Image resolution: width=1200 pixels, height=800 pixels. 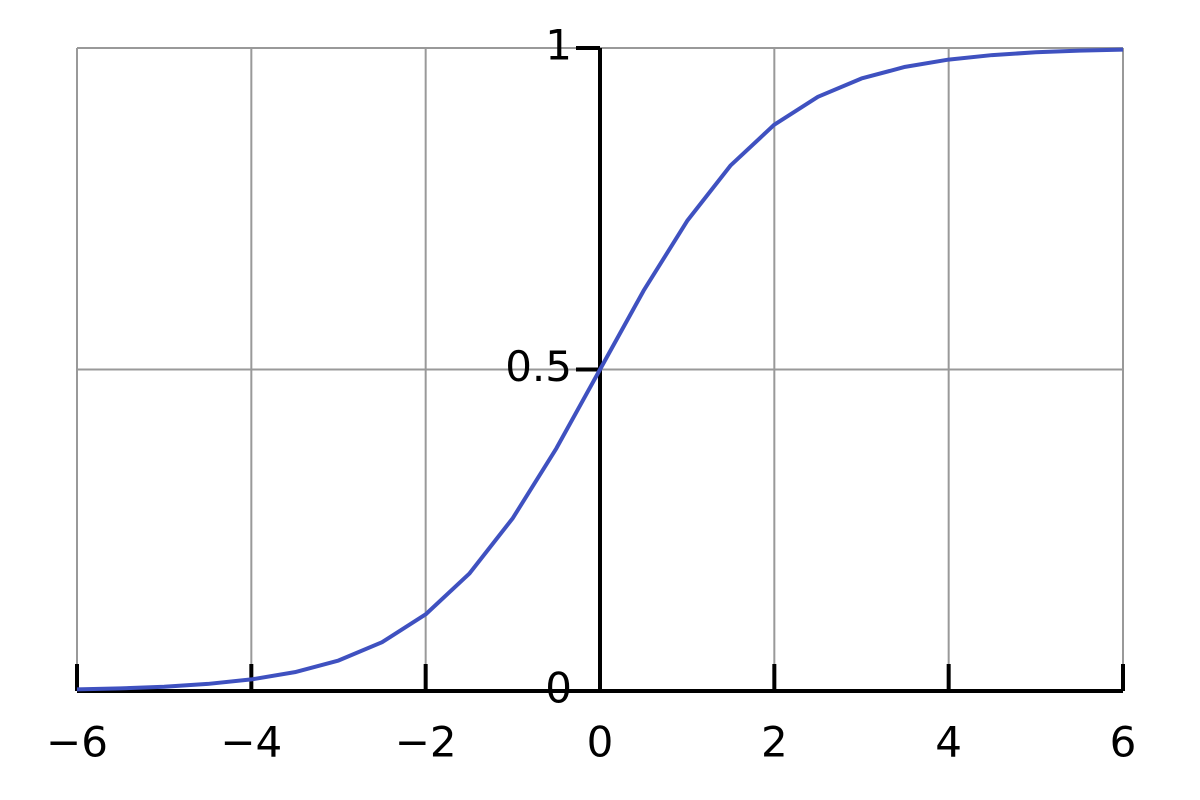 What do you see at coordinates (77, 742) in the screenshot?
I see `x-tick-label: −6` at bounding box center [77, 742].